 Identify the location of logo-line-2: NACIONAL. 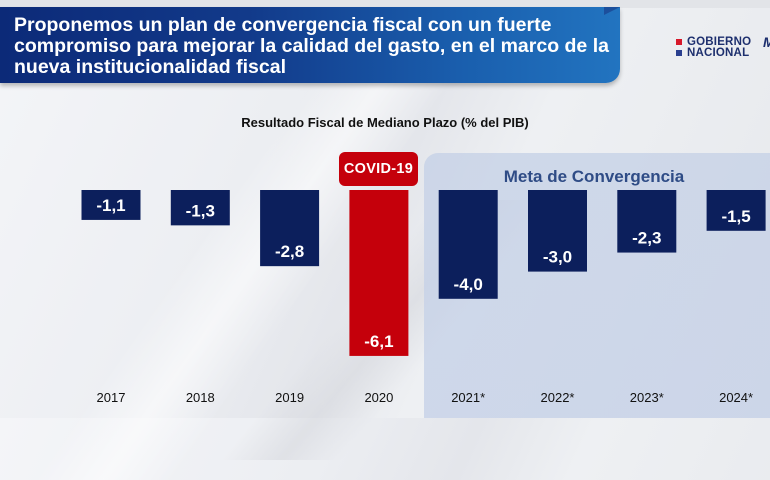
(718, 52).